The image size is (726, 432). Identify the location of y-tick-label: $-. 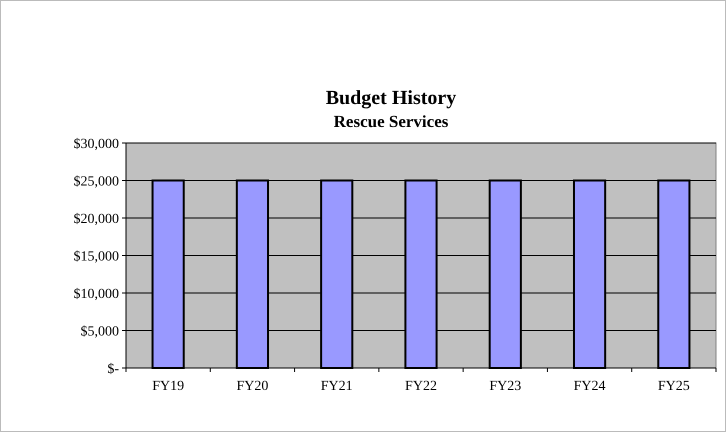
(113, 369).